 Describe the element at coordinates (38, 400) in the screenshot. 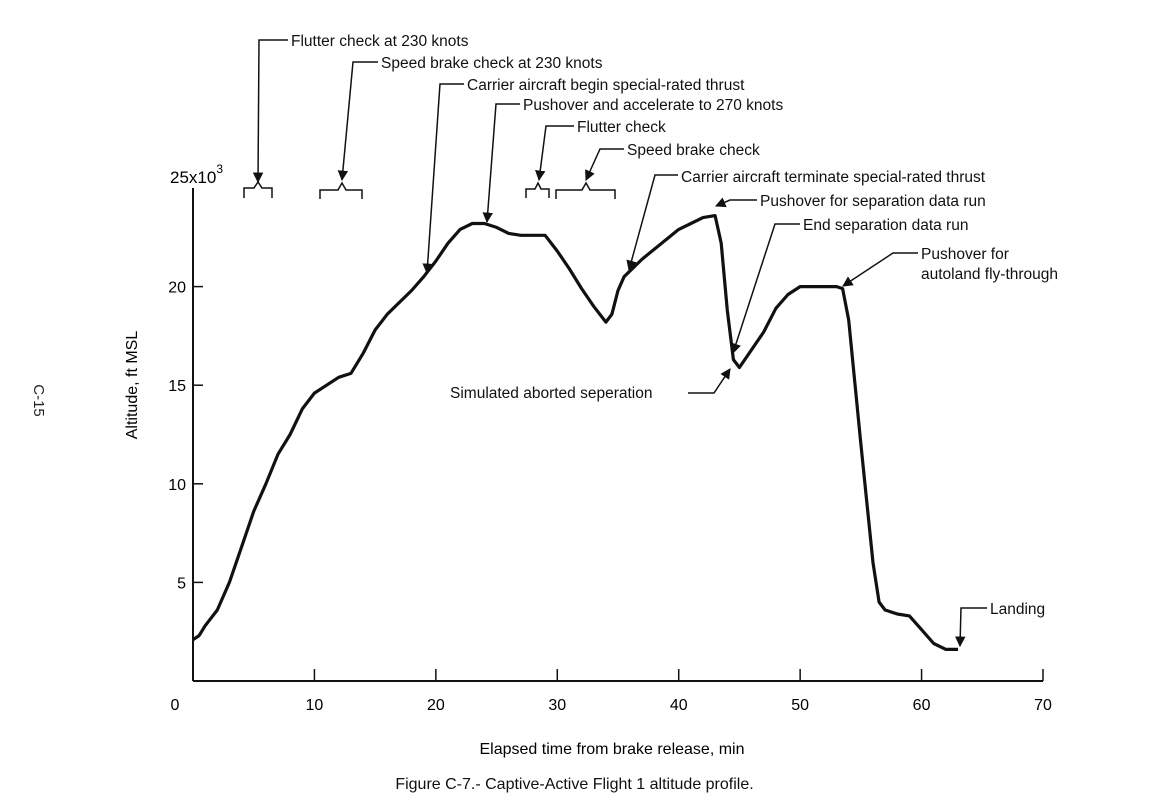

I see `page-side-label: C-15` at that location.